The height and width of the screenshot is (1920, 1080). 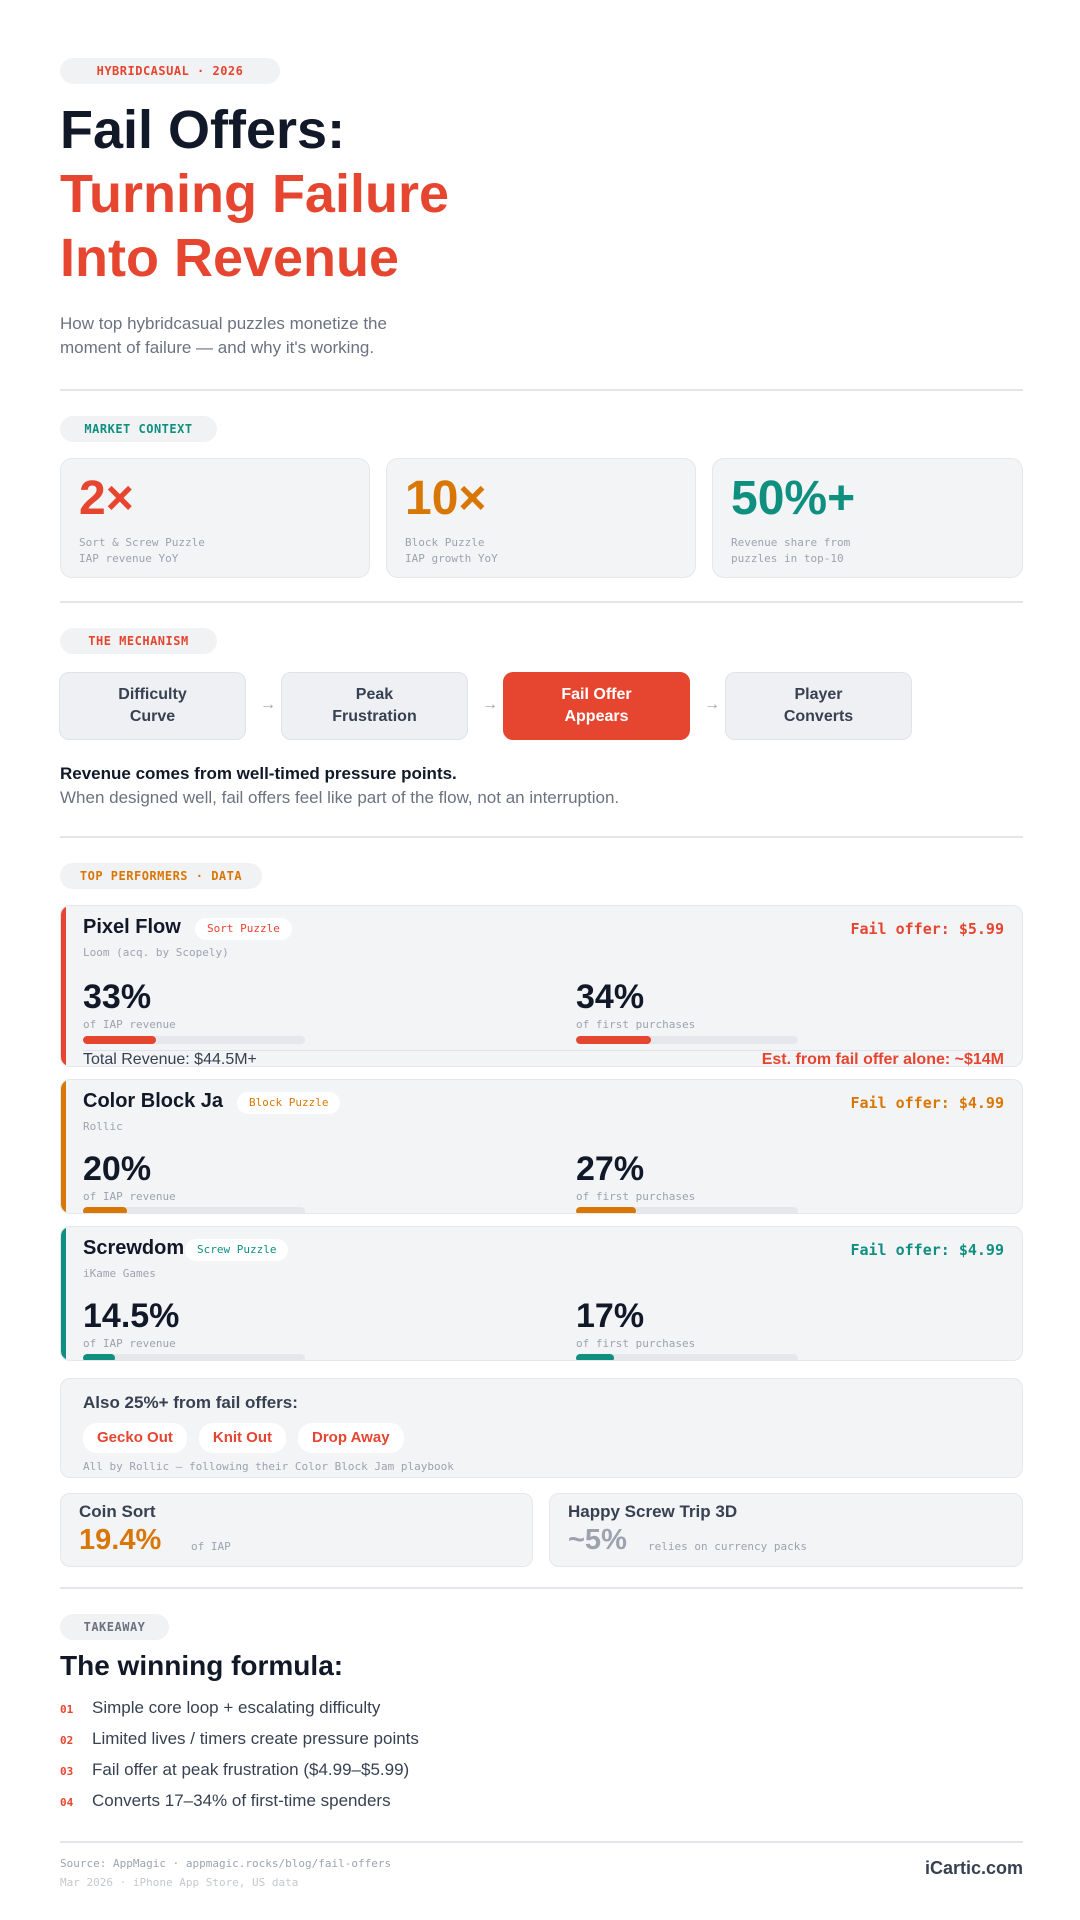 I want to click on mini-name: Happy Screw Trip 3D, so click(x=653, y=1511).